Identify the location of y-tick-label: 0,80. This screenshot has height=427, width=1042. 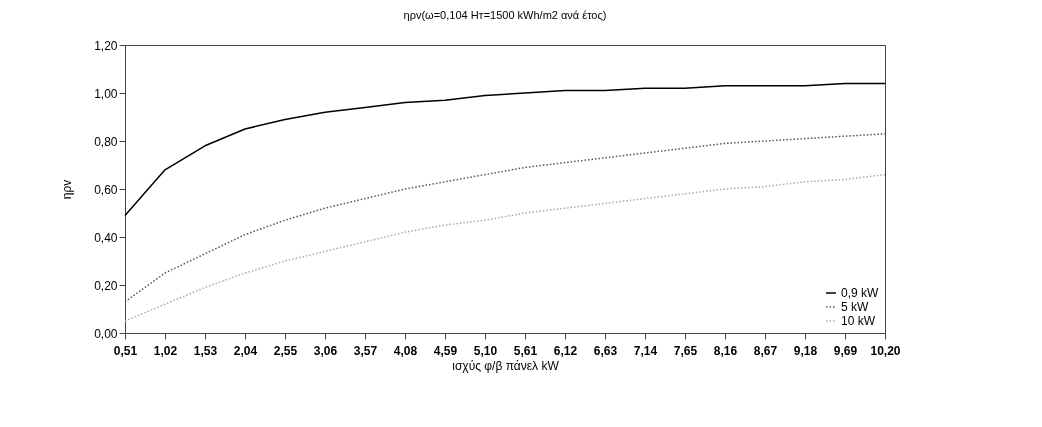
(106, 141).